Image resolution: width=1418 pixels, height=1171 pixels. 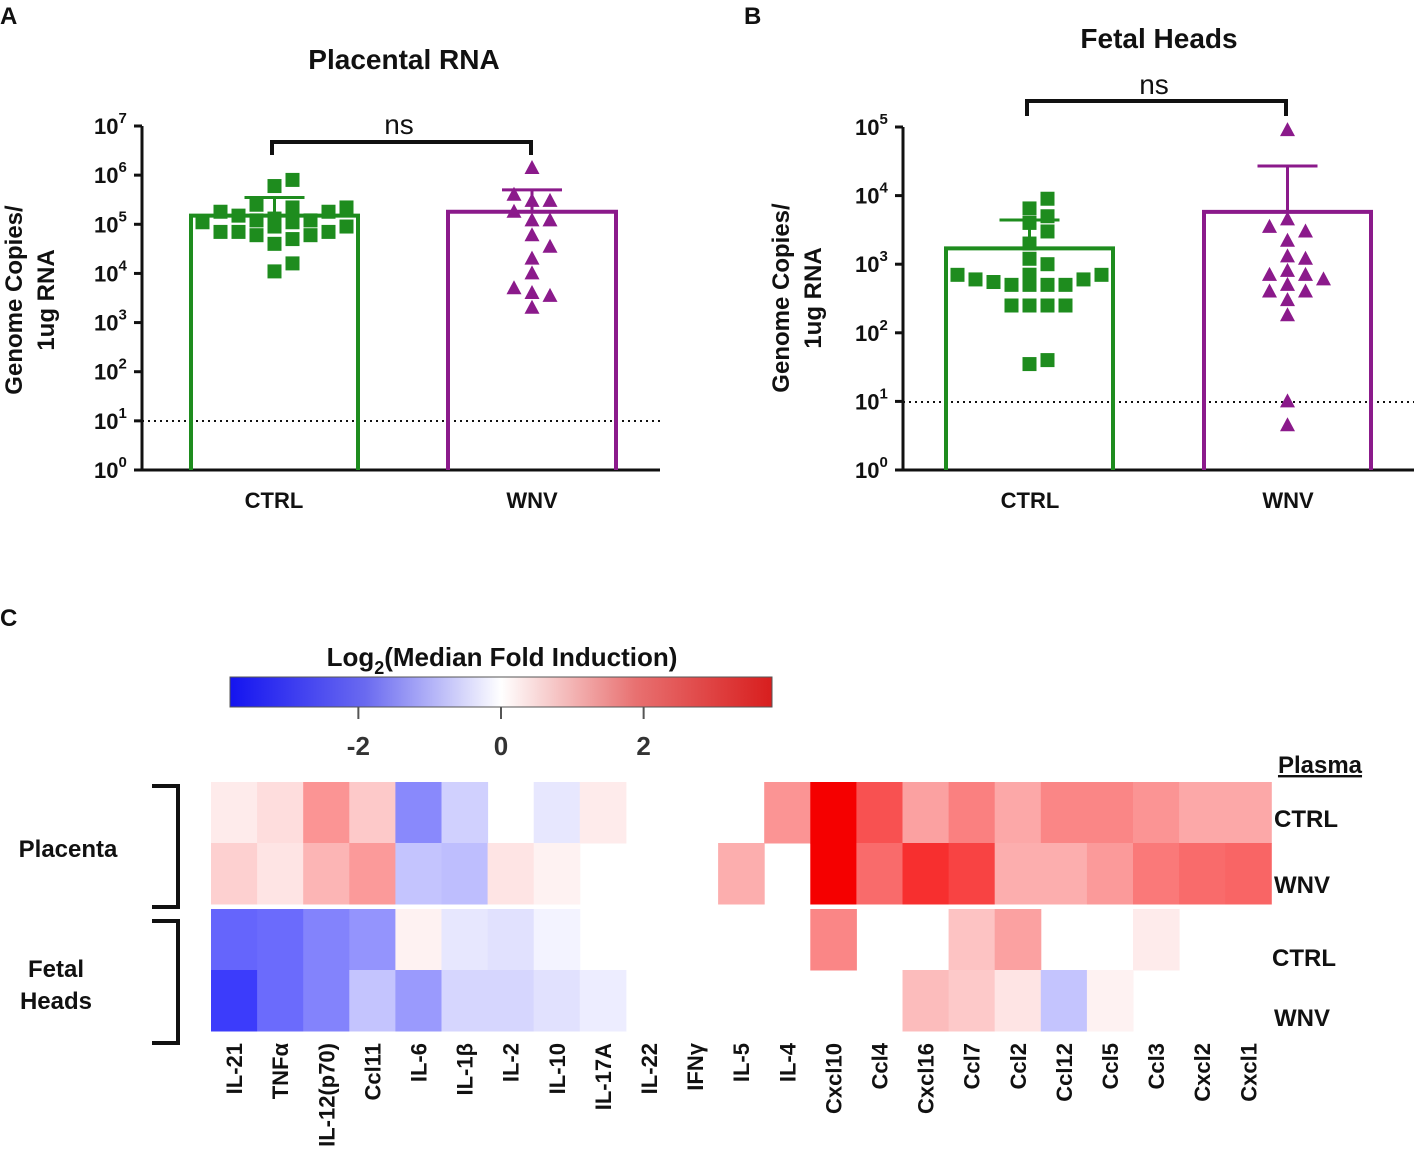 What do you see at coordinates (501, 746) in the screenshot?
I see `colorbar-tick-label: 0` at bounding box center [501, 746].